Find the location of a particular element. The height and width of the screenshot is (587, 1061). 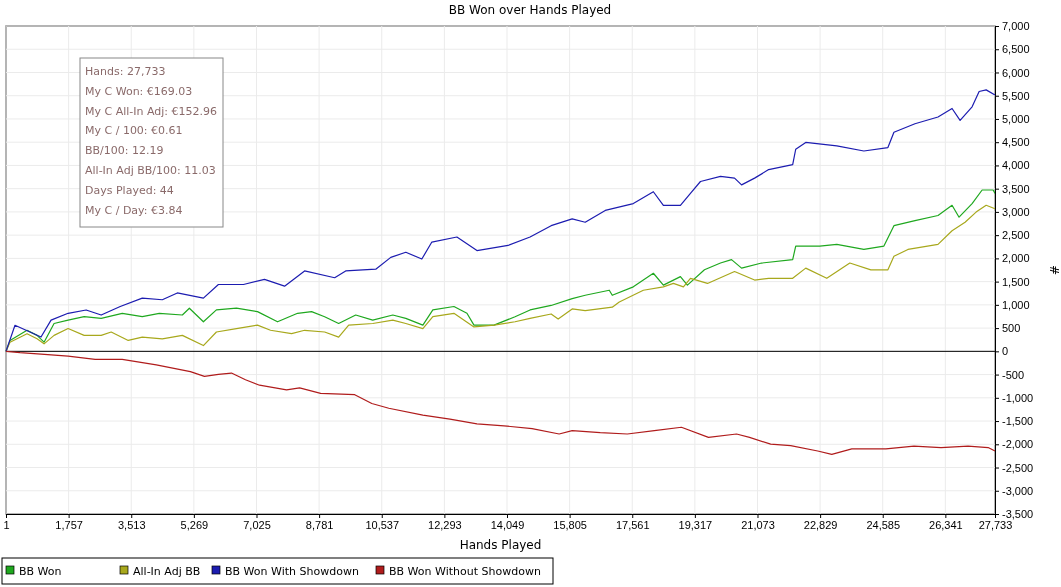

x-tick-label: 1,757 is located at coordinates (69, 524).